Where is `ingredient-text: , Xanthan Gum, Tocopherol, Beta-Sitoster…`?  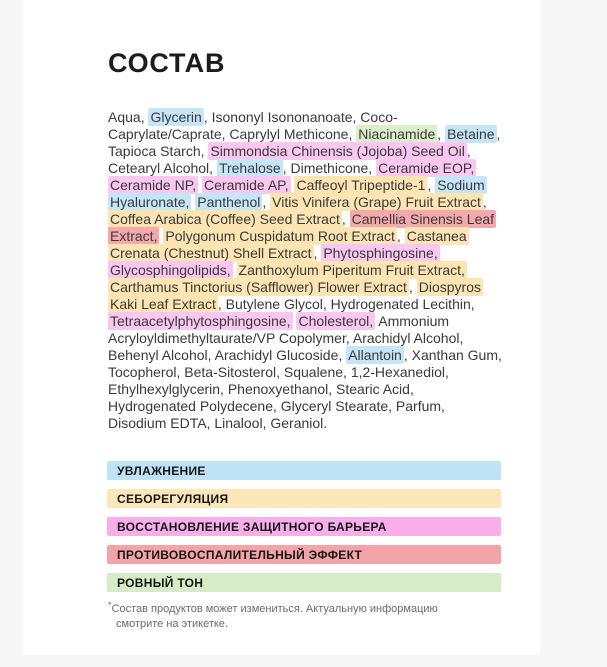
ingredient-text: , Xanthan Gum, Tocopherol, Beta-Sitoster… is located at coordinates (305, 389).